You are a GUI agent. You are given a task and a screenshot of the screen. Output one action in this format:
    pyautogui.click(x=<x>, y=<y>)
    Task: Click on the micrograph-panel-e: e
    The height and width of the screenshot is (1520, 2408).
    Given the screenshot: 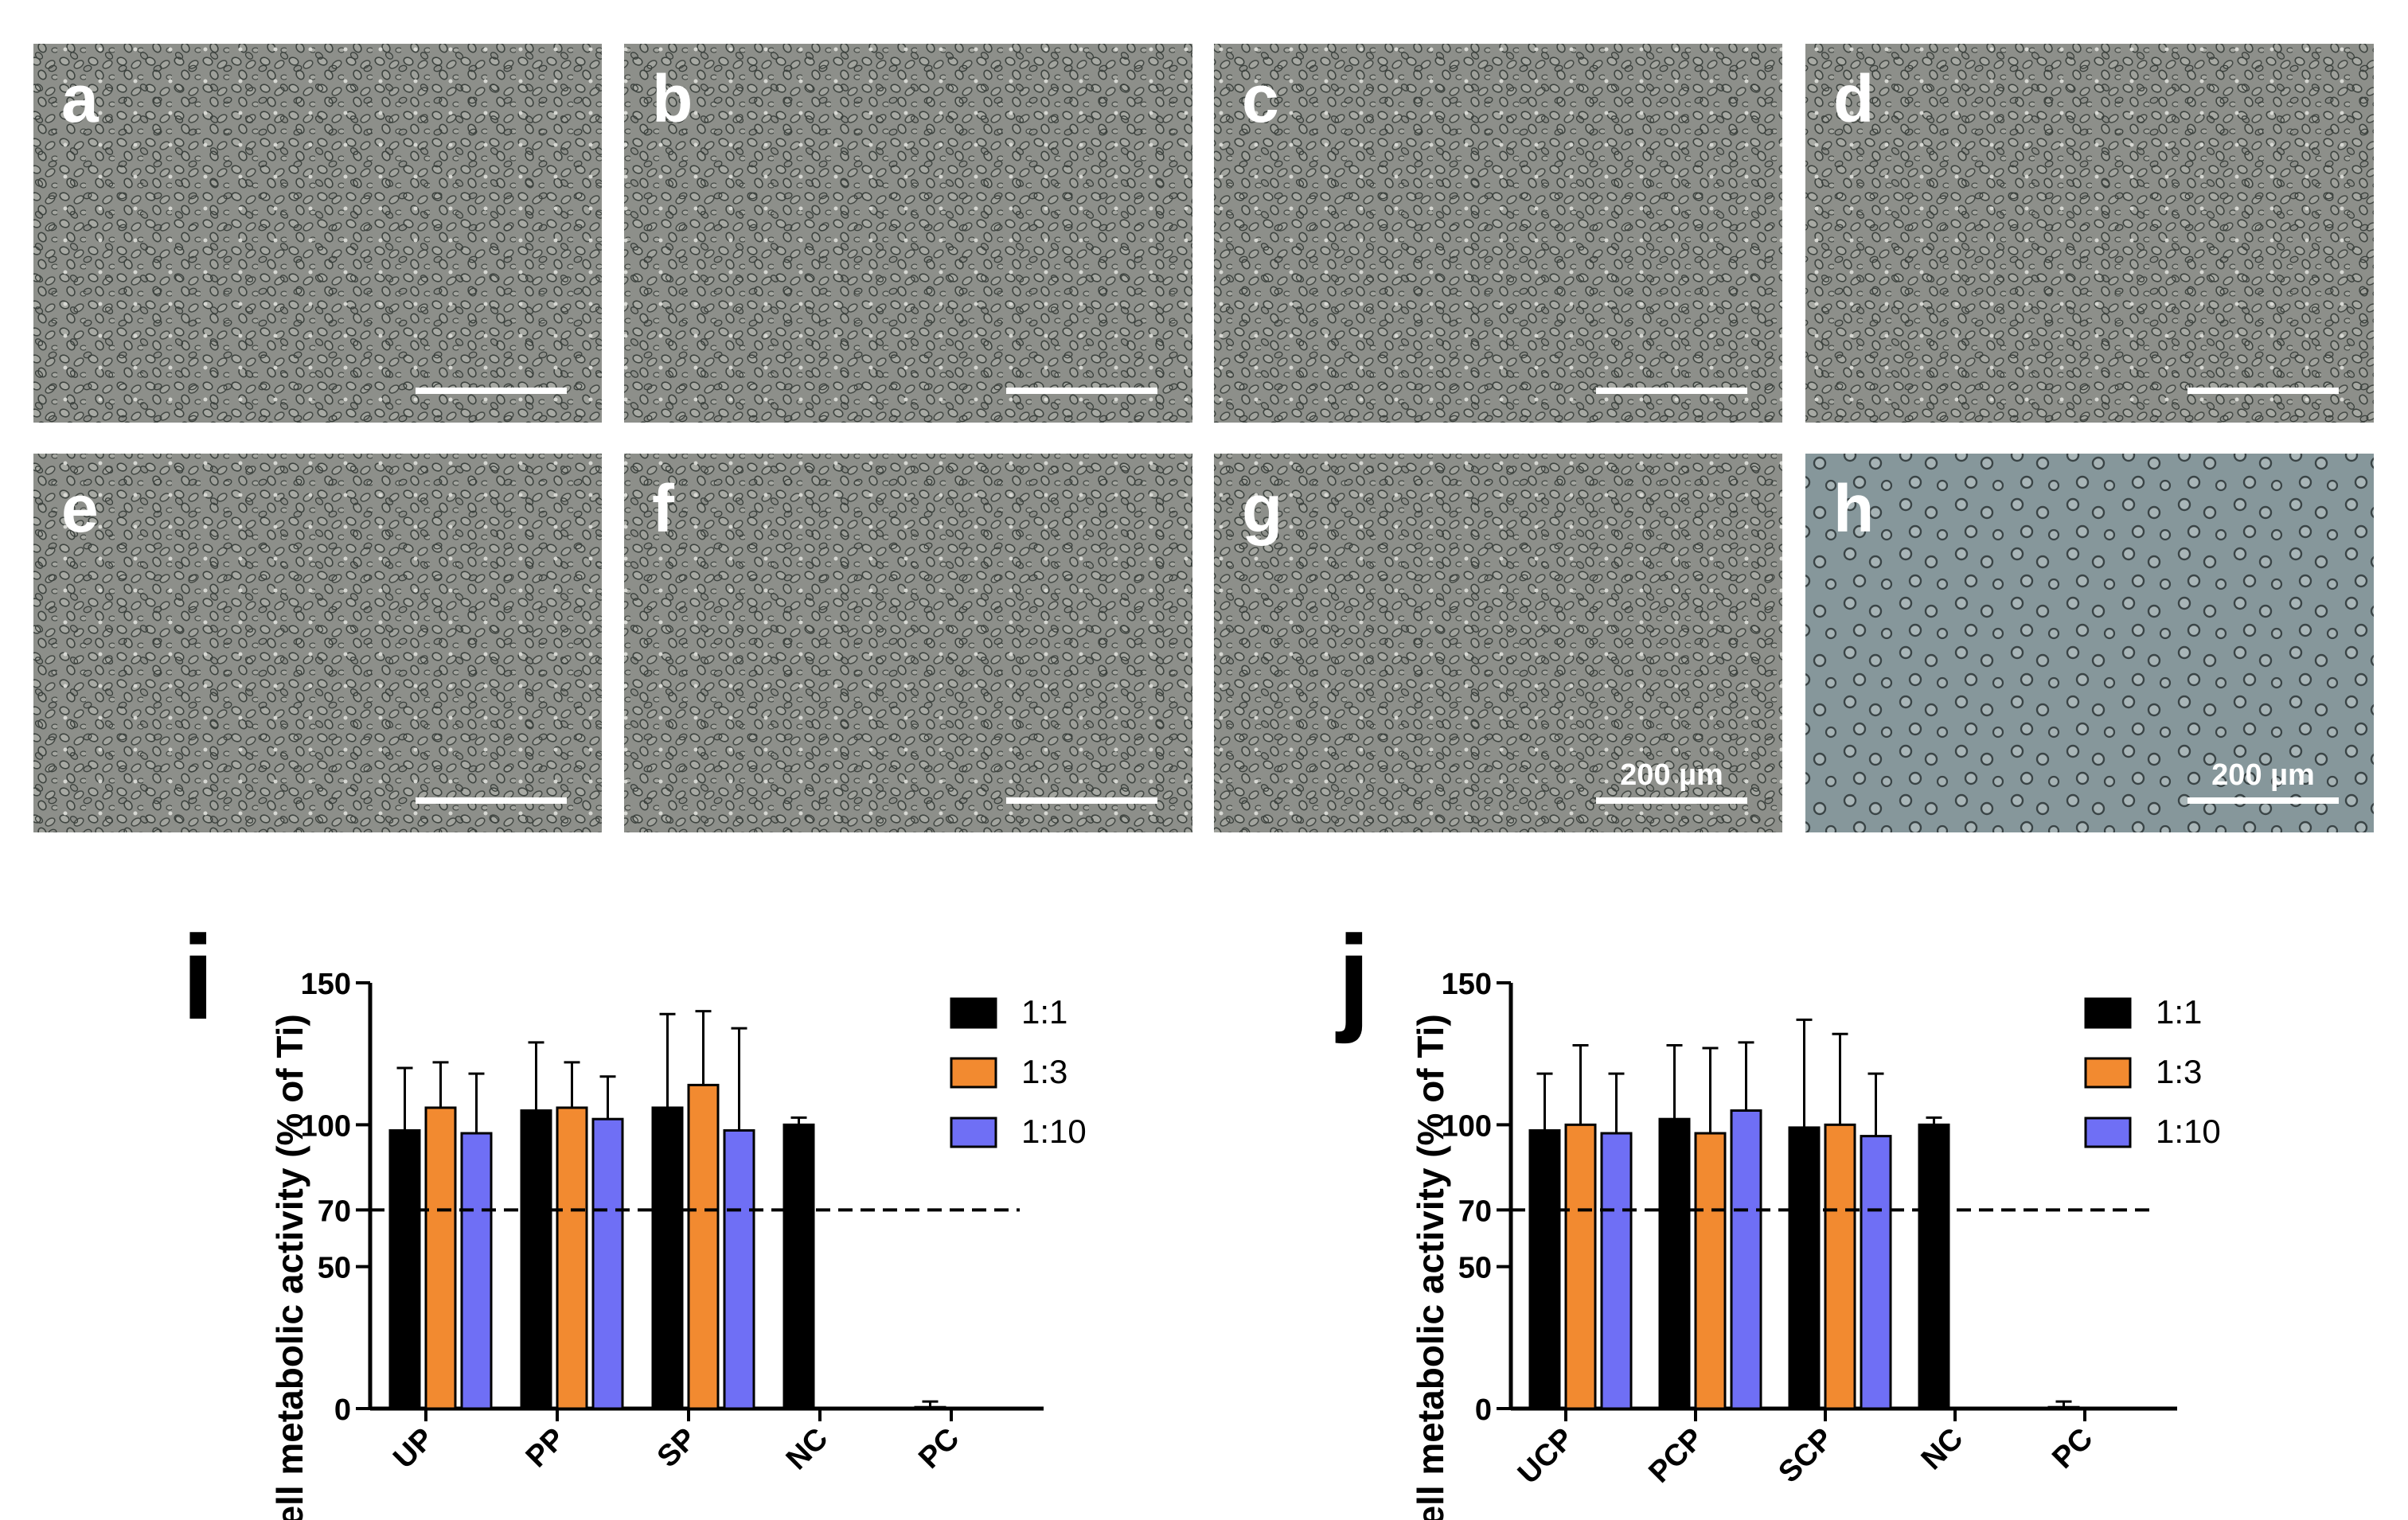 What is the action you would take?
    pyautogui.click(x=317, y=643)
    